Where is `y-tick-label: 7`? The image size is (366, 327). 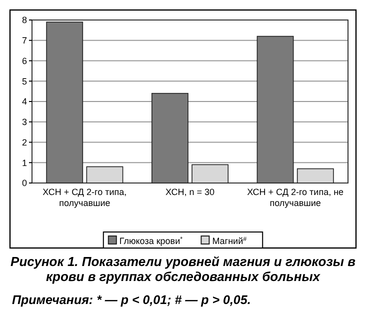
y-tick-label: 7 is located at coordinates (24, 41).